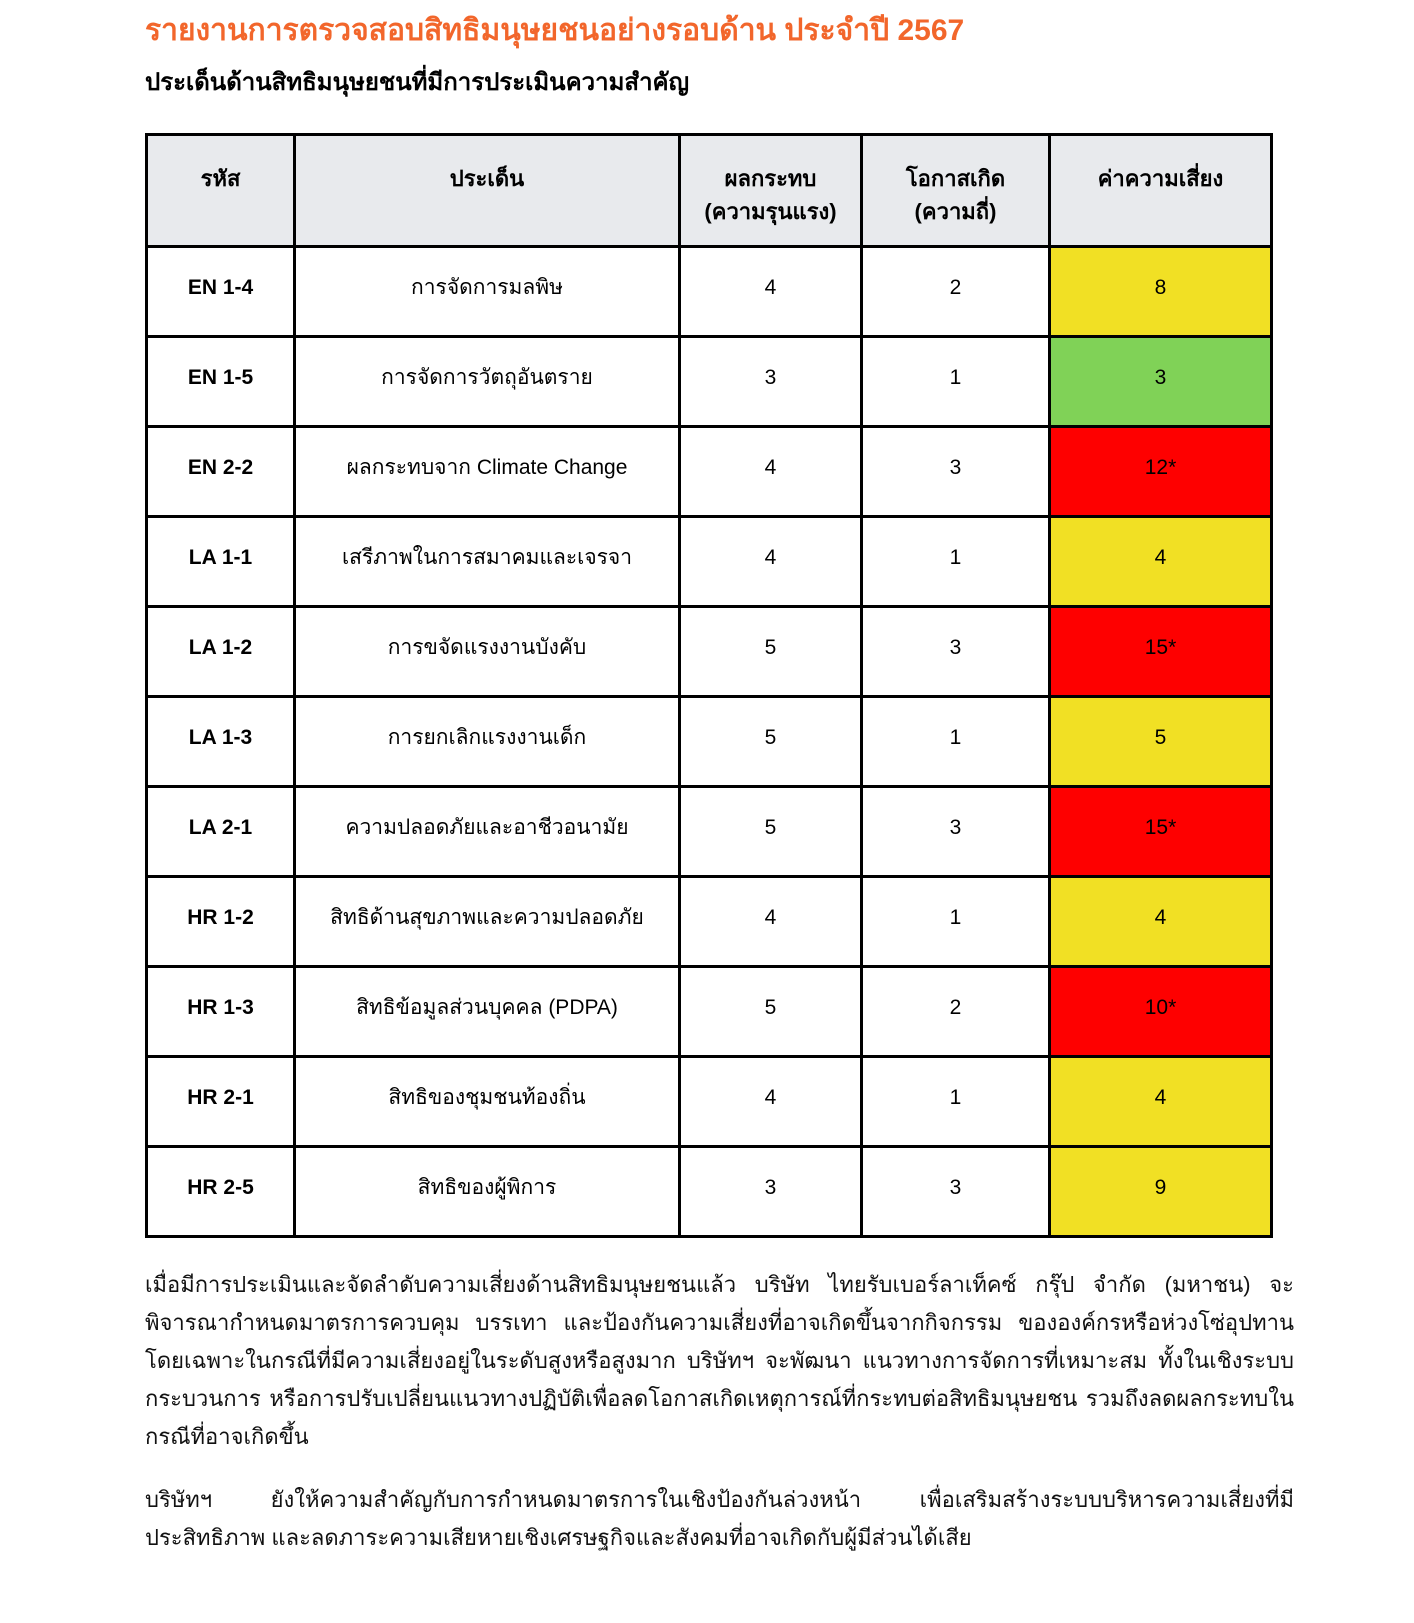  What do you see at coordinates (1160, 382) in the screenshot?
I see `risk-cell: 3` at bounding box center [1160, 382].